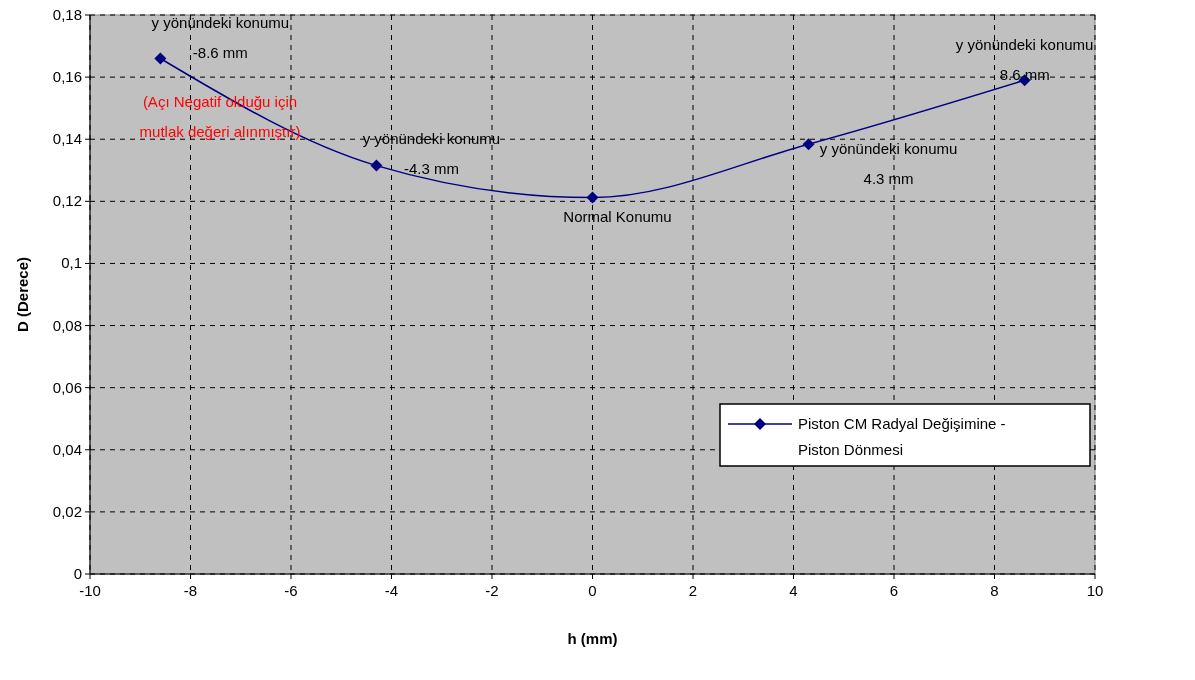 The width and height of the screenshot is (1195, 680). I want to click on y-tick-label: 0,18, so click(67, 14).